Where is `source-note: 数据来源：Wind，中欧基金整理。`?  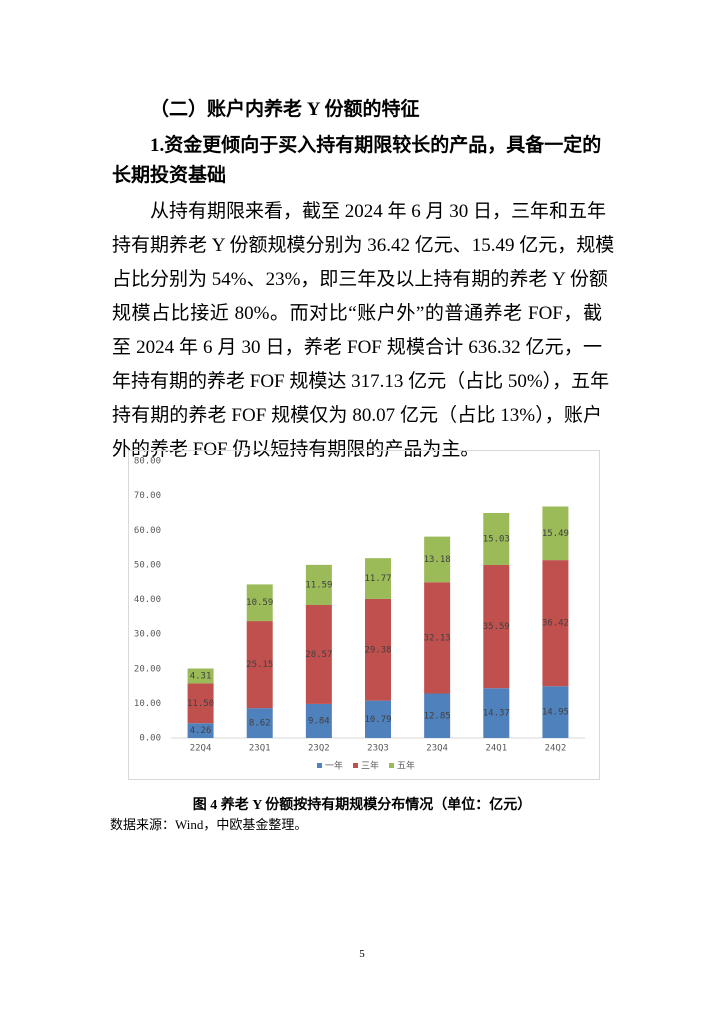
source-note: 数据来源：Wind，中欧基金整理。 is located at coordinates (209, 824).